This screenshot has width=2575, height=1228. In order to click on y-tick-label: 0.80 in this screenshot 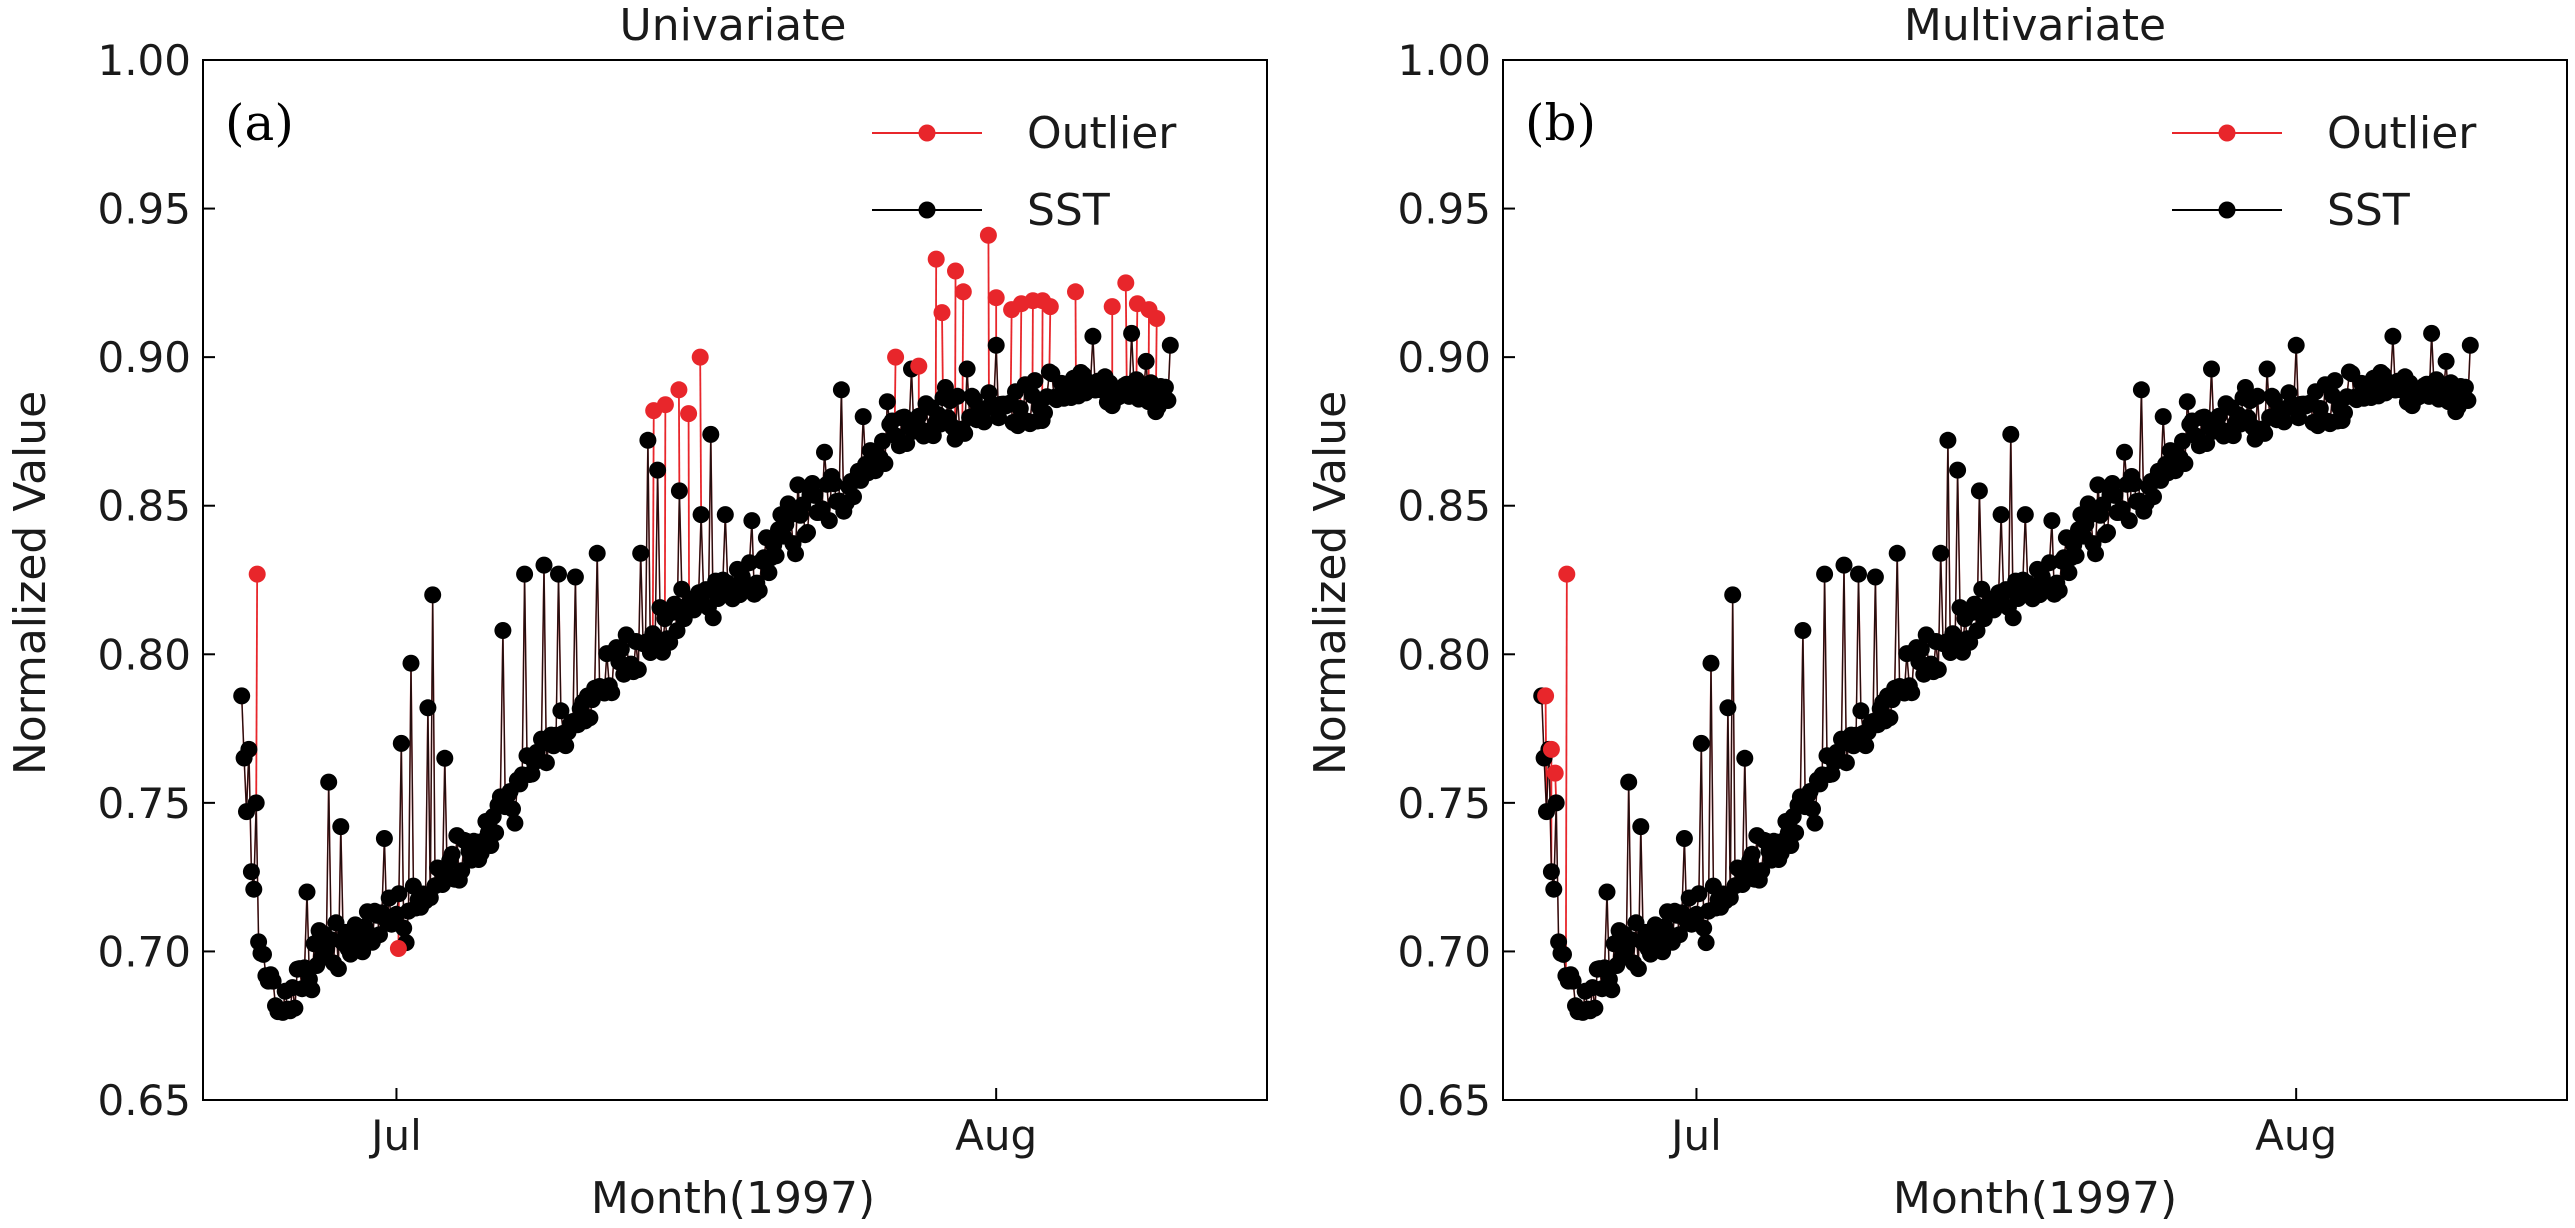, I will do `click(1444, 654)`.